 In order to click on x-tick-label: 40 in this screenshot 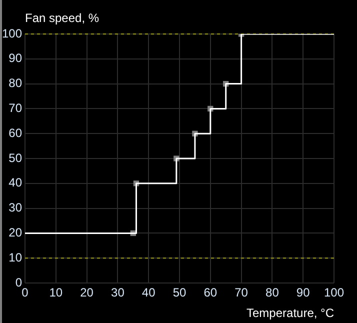, I will do `click(149, 293)`.